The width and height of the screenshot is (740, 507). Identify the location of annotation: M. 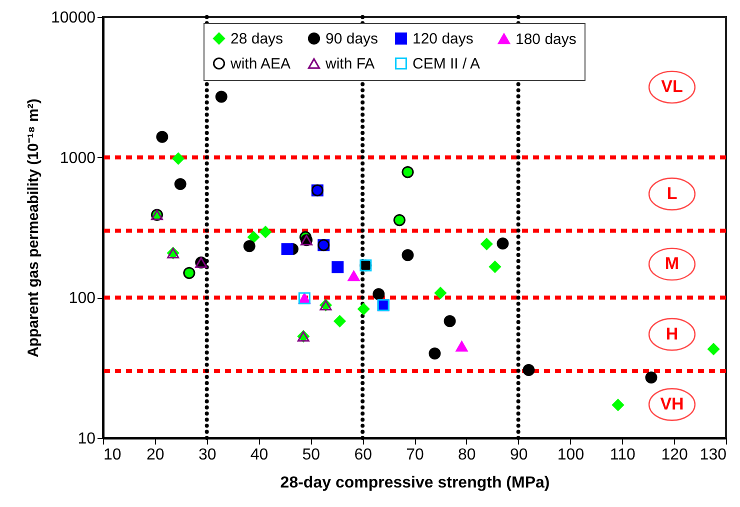
(672, 264).